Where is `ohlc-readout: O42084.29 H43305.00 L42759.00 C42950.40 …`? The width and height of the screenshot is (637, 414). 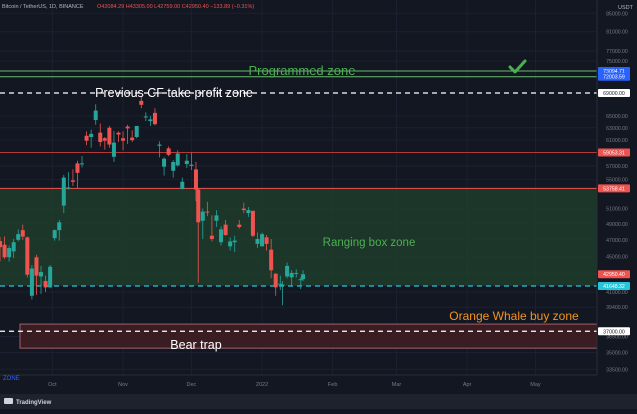
ohlc-readout: O42084.29 H43305.00 L42759.00 C42950.40 … is located at coordinates (175, 7).